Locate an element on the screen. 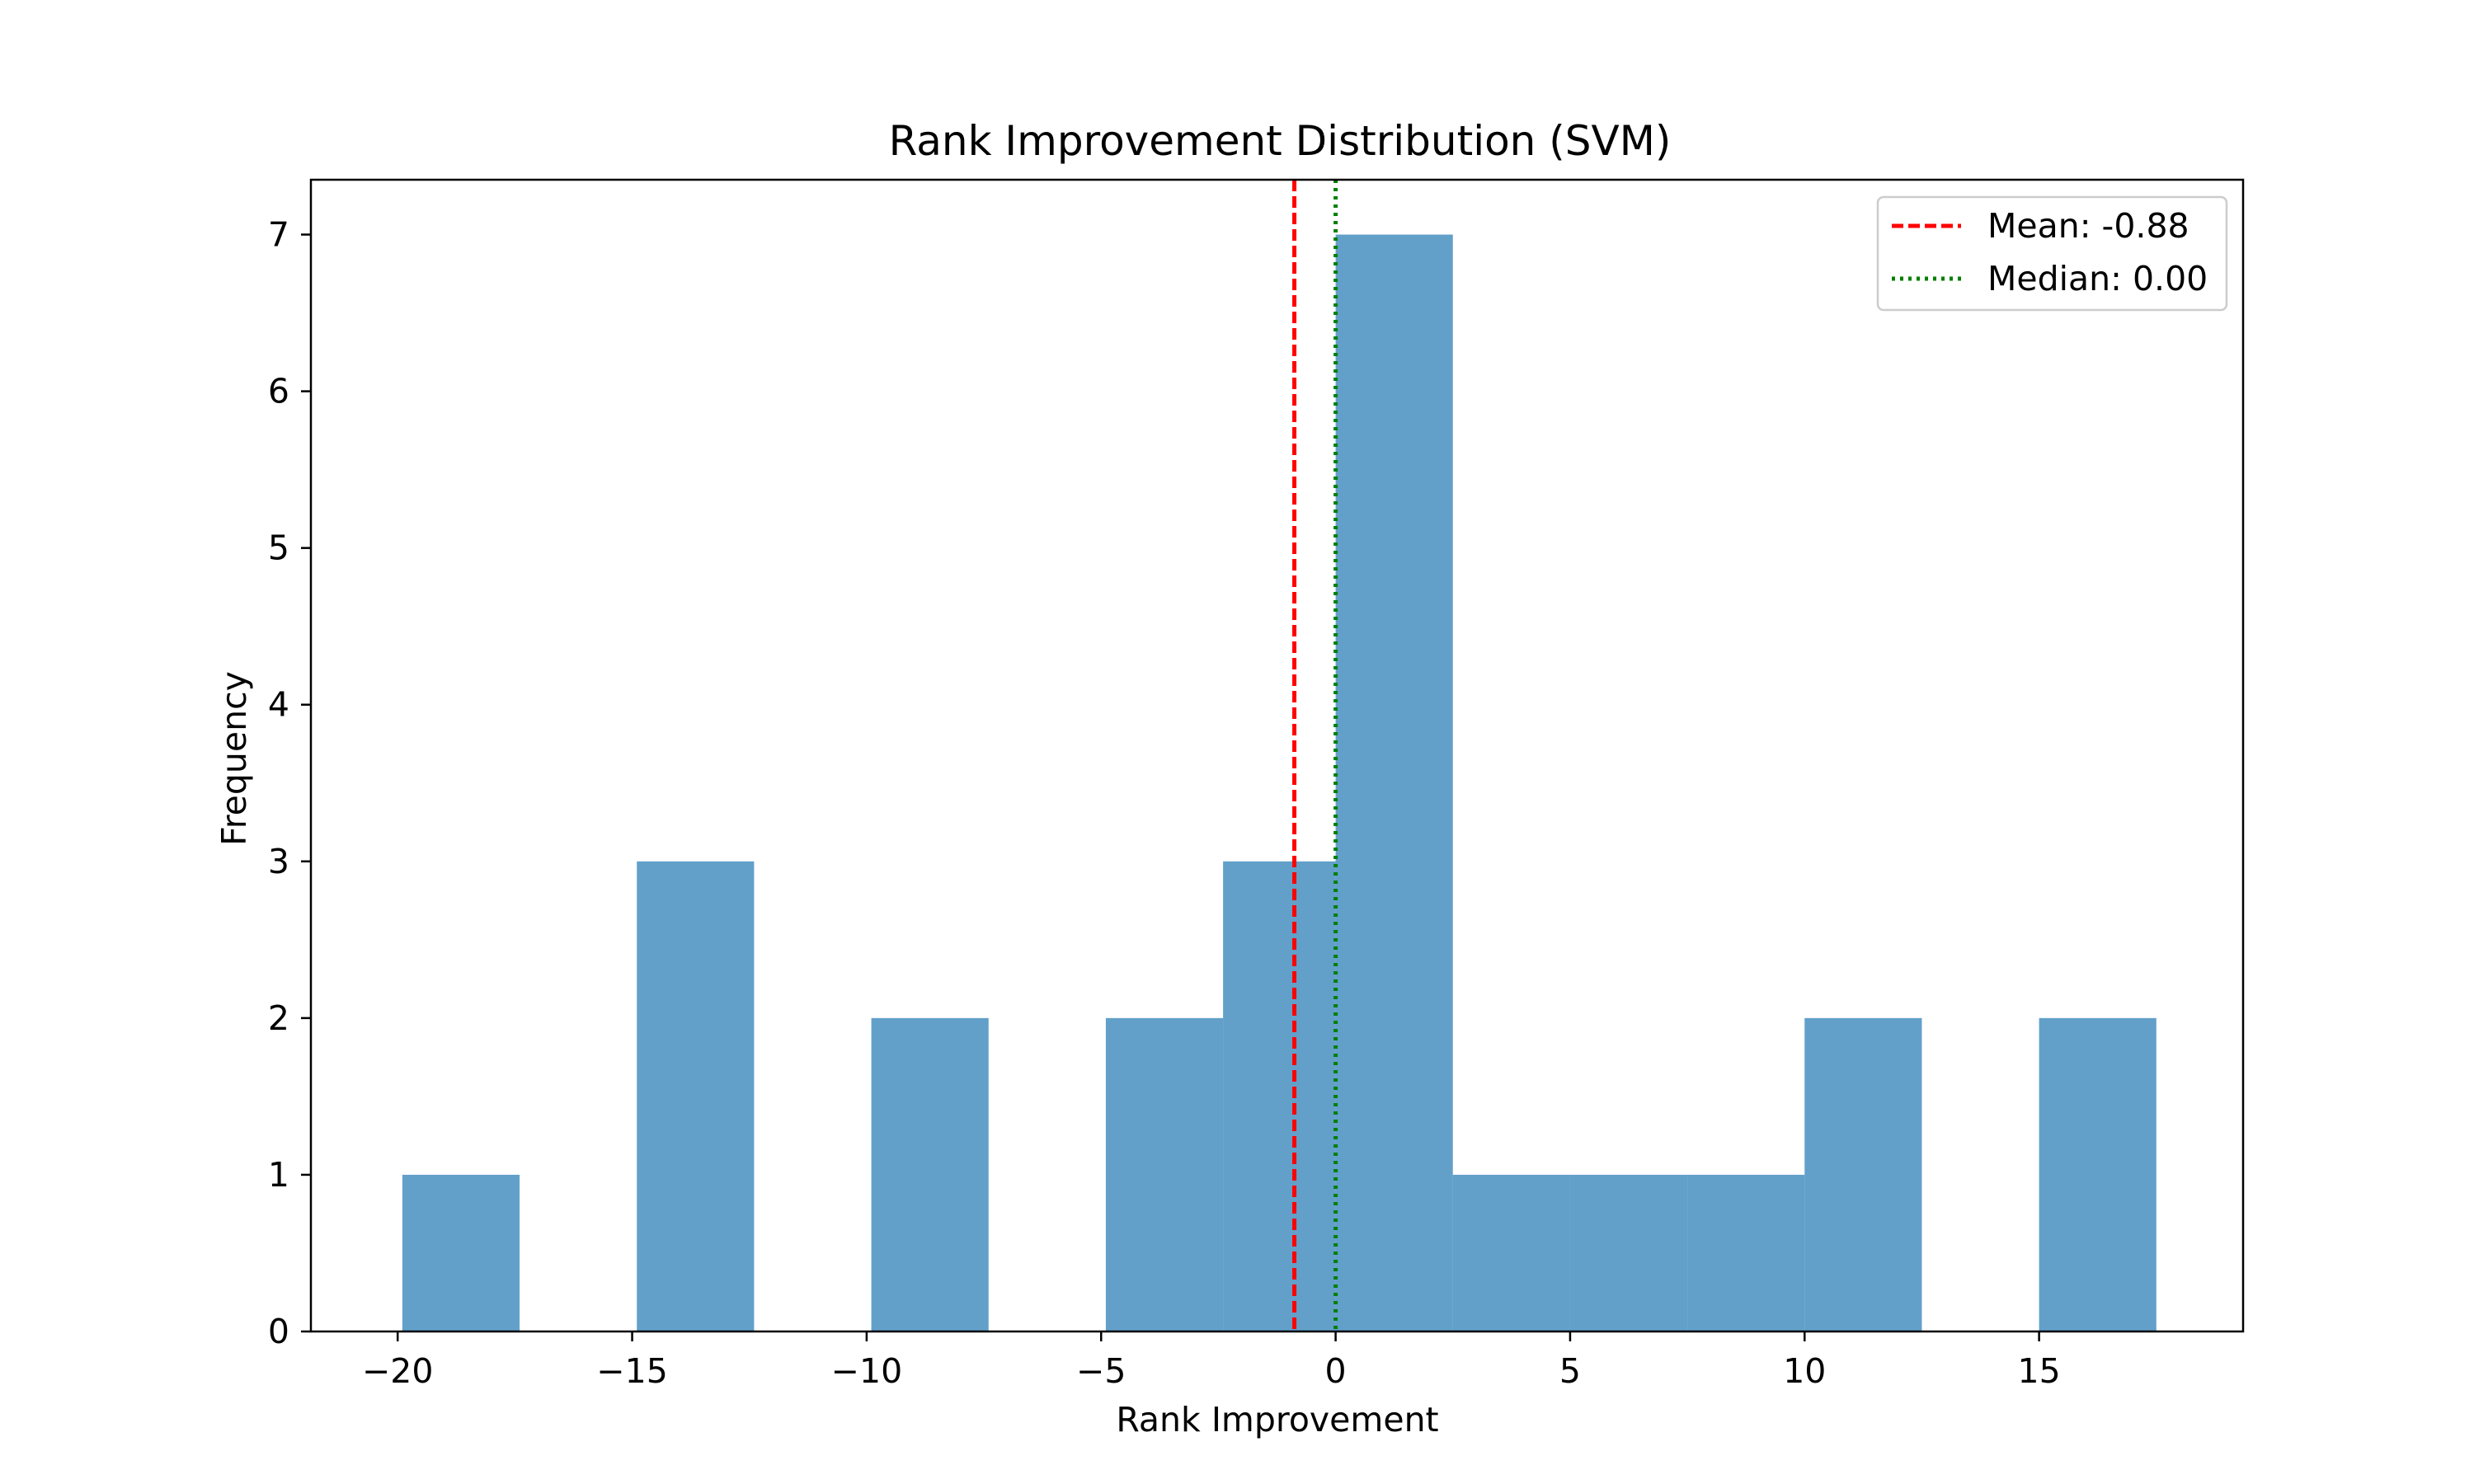 The image size is (2474, 1484). y-tick-label: 5 is located at coordinates (278, 548).